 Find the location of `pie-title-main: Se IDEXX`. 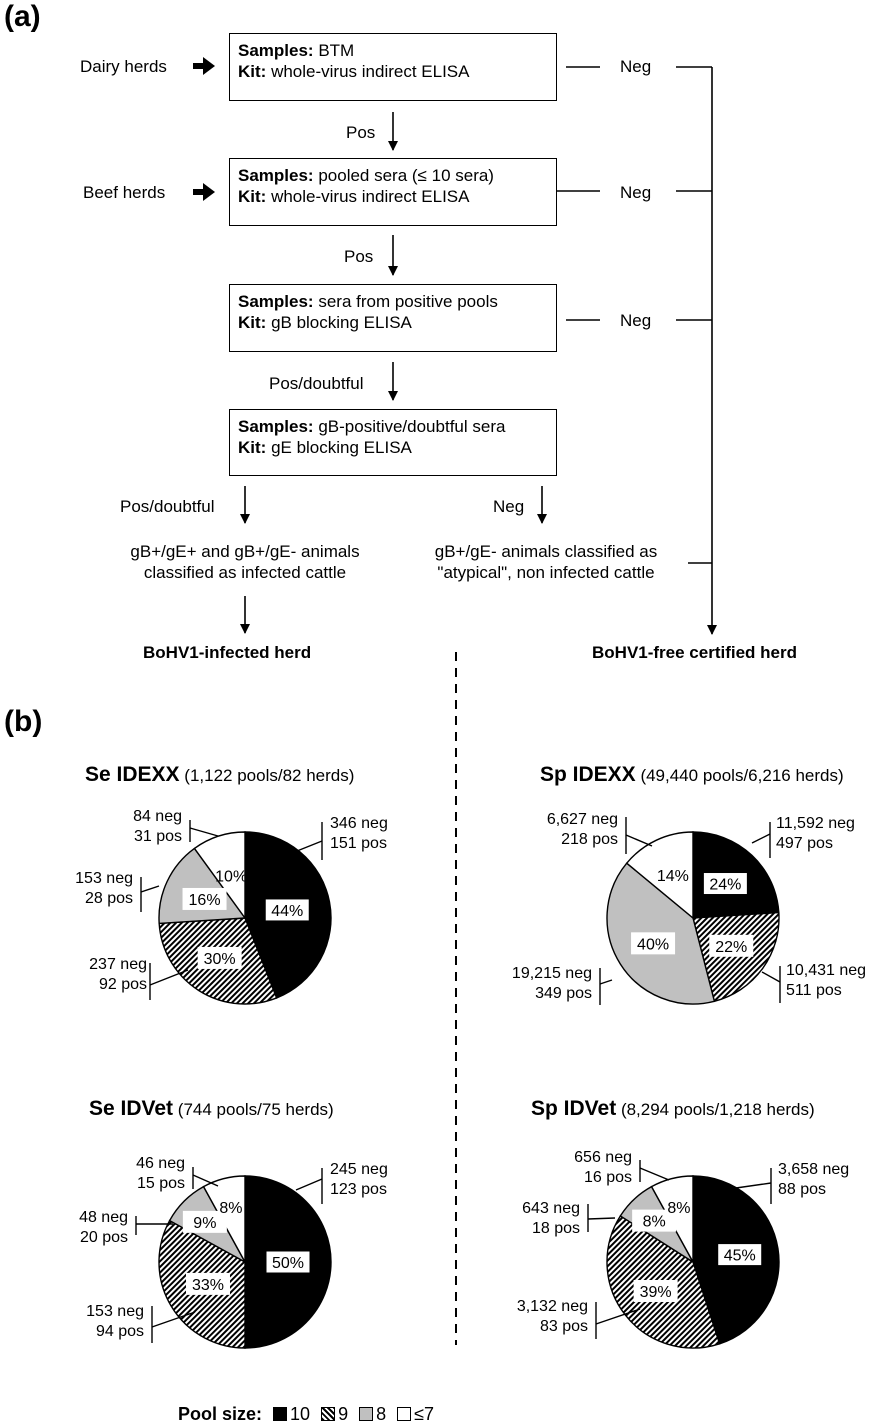

pie-title-main: Se IDEXX is located at coordinates (132, 774).